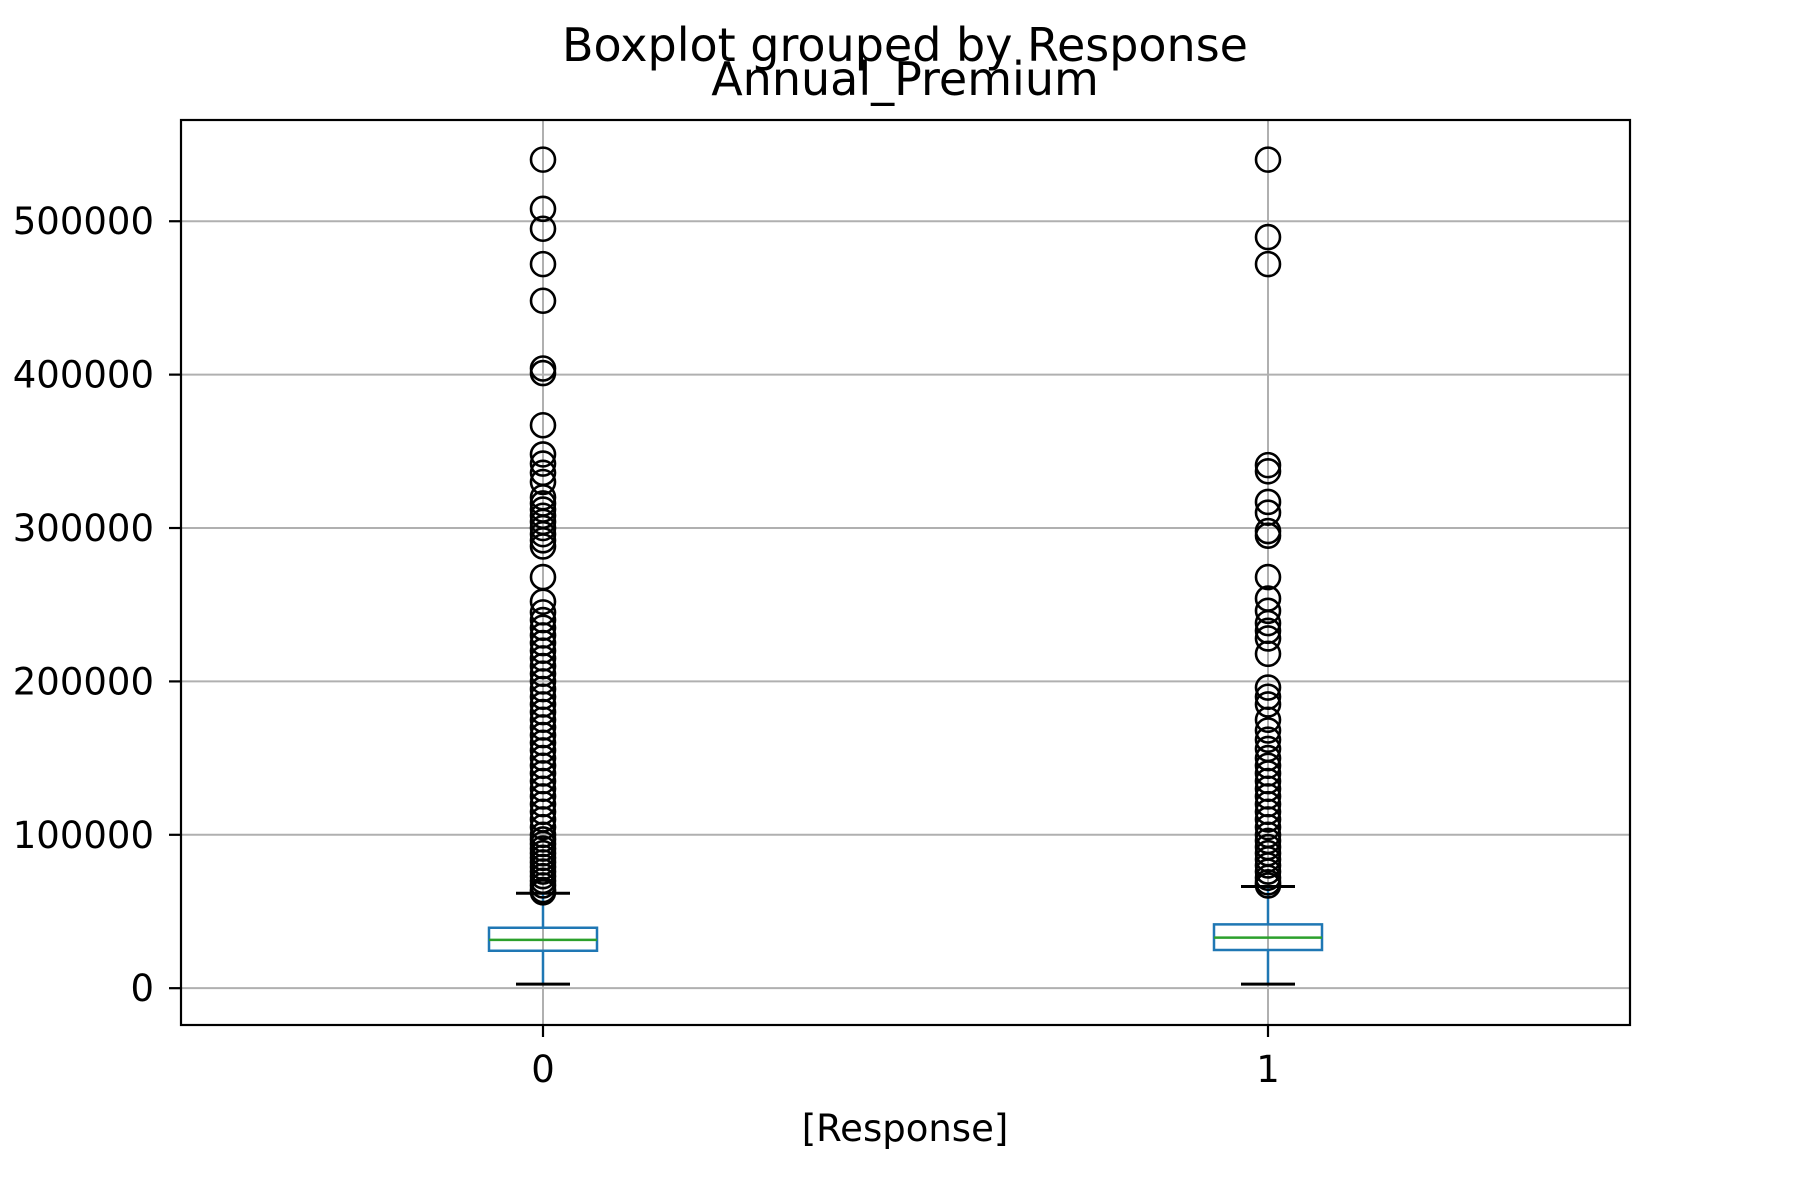 The height and width of the screenshot is (1200, 1800). Describe the element at coordinates (905, 1128) in the screenshot. I see `x-axis-label: [Response]` at that location.